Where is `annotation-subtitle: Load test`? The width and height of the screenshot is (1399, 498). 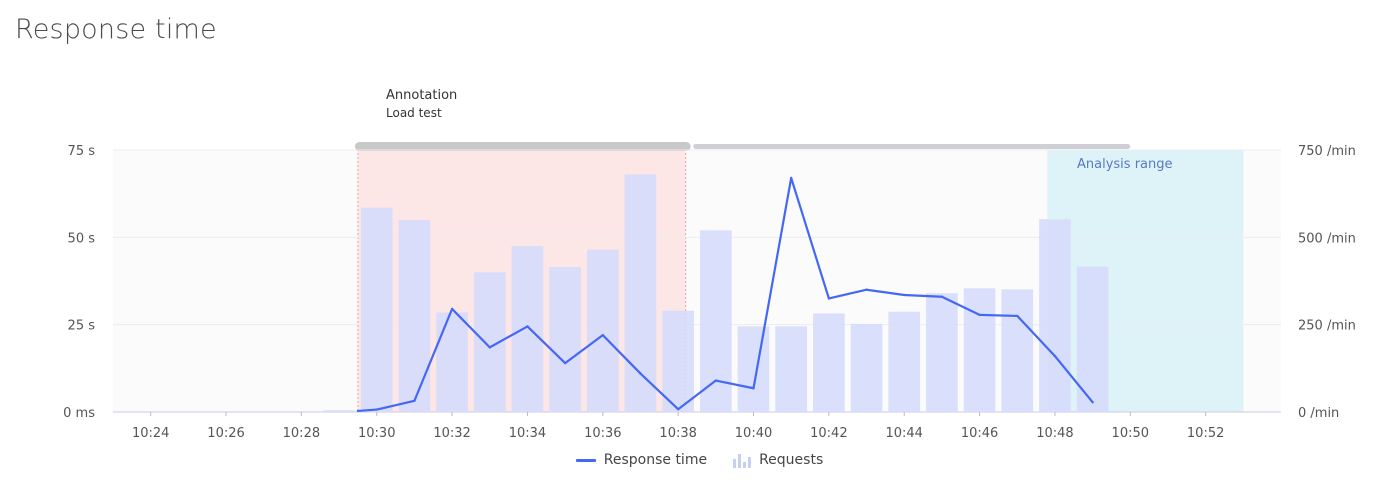
annotation-subtitle: Load test is located at coordinates (414, 113).